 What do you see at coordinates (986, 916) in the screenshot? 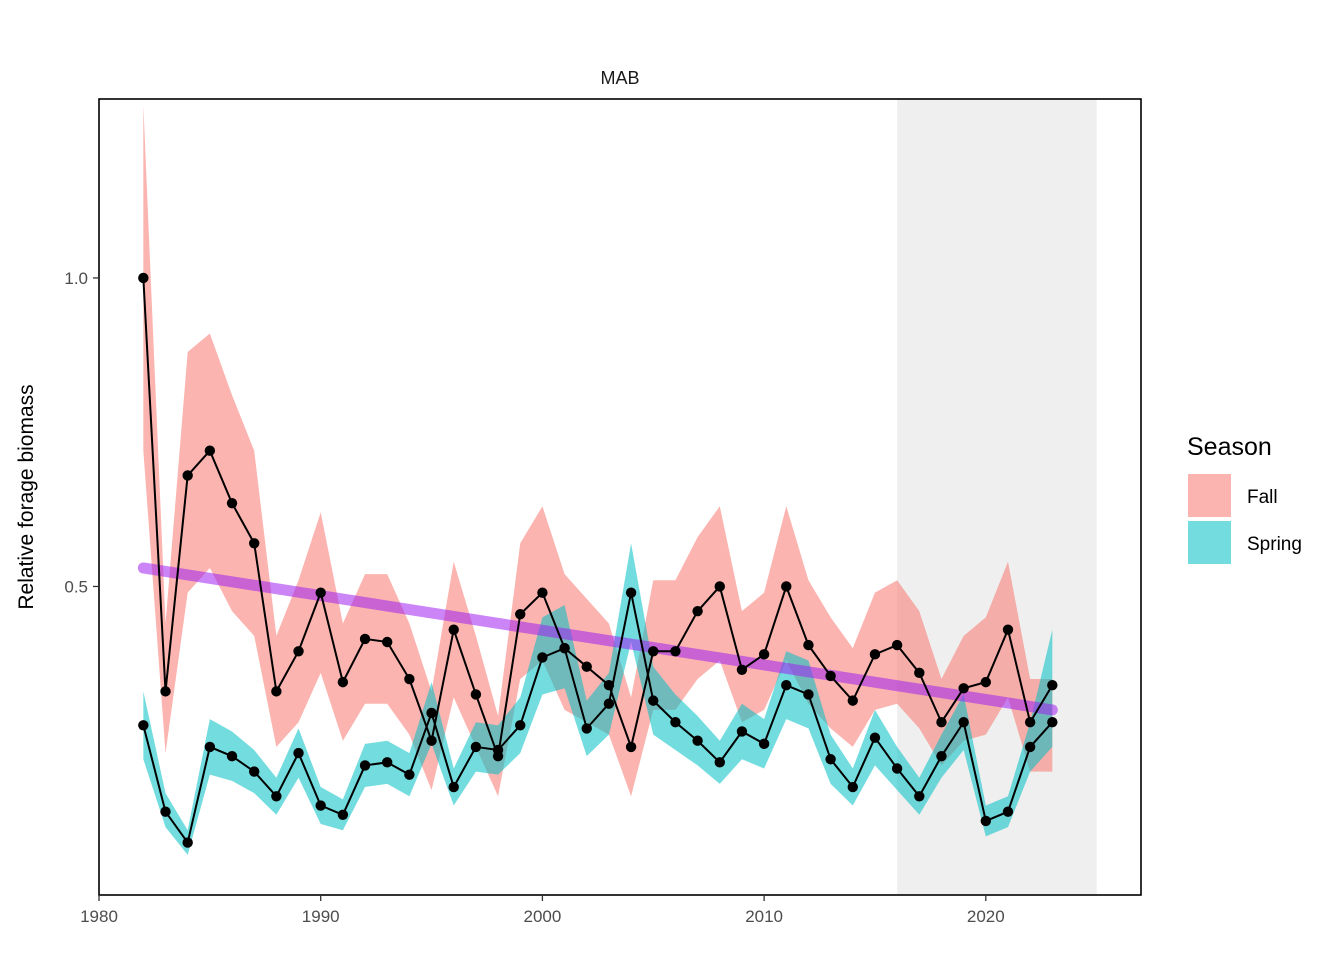
I see `x-tick-label: 2020` at bounding box center [986, 916].